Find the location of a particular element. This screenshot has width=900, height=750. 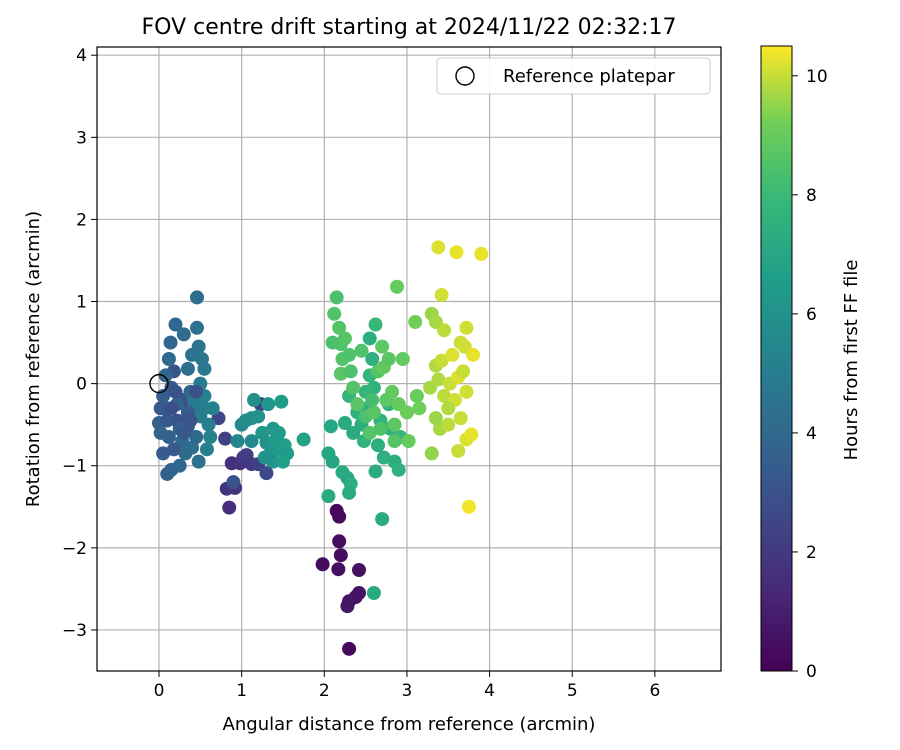

colorbar-tick-label: 4 is located at coordinates (811, 434).